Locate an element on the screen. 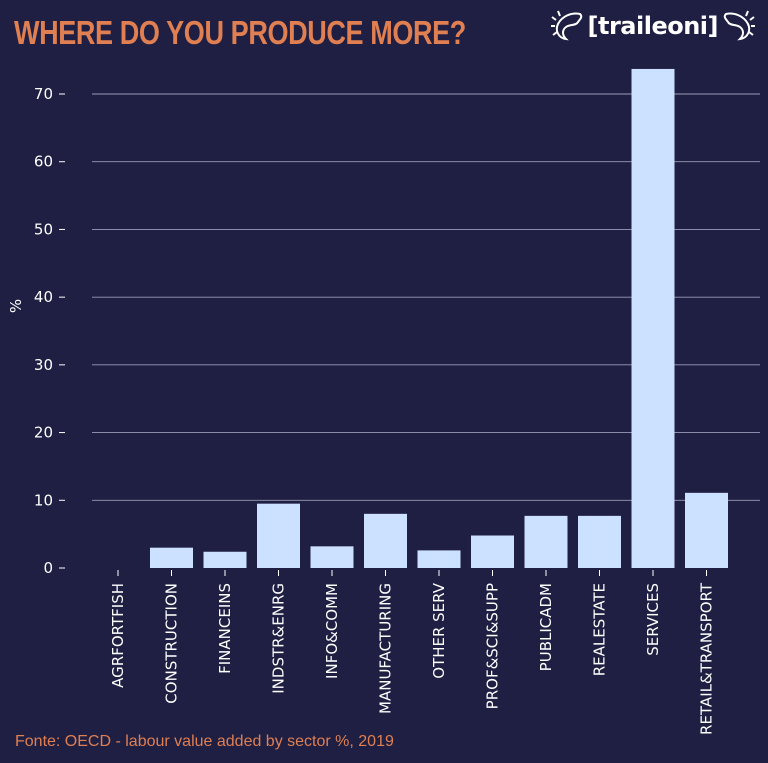  bar-info-comm is located at coordinates (332, 557).